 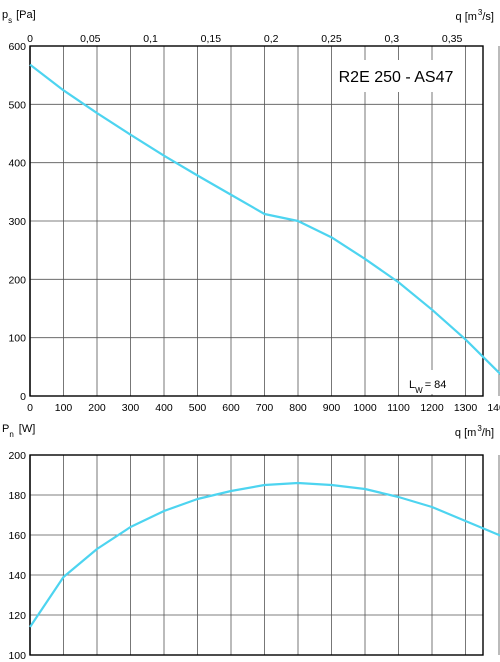 I want to click on x-tick-label: 100, so click(x=64, y=408).